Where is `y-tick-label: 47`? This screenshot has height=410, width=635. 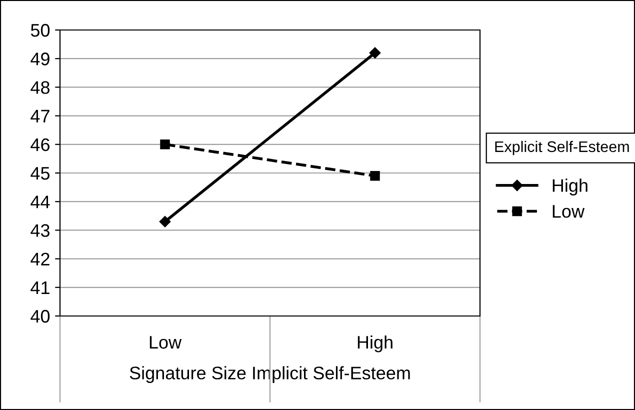 y-tick-label: 47 is located at coordinates (40, 116).